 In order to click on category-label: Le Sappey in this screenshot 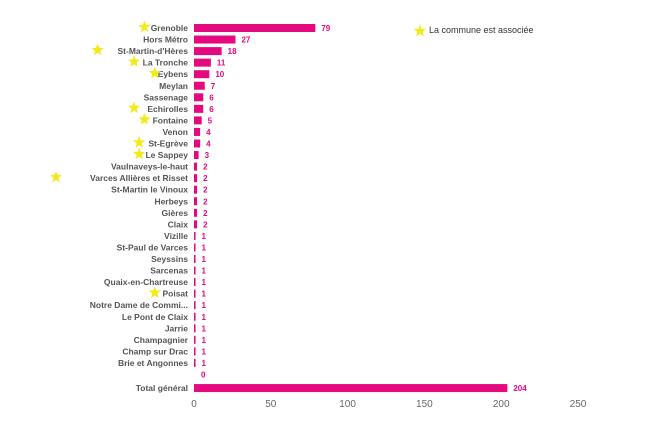, I will do `click(166, 155)`.